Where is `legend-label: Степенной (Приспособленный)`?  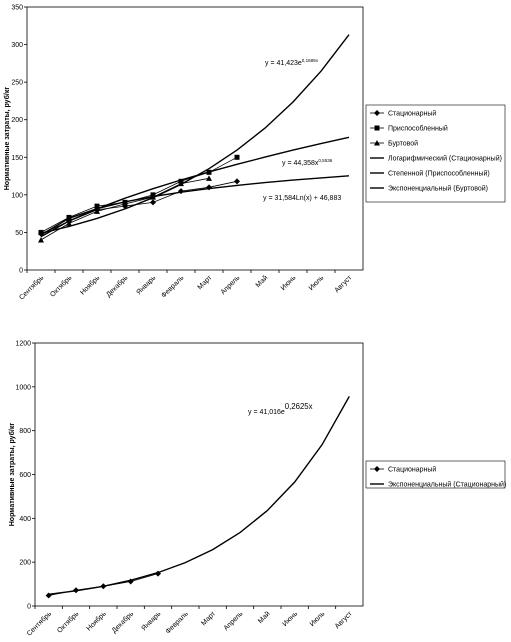 legend-label: Степенной (Приспособленный) is located at coordinates (439, 174).